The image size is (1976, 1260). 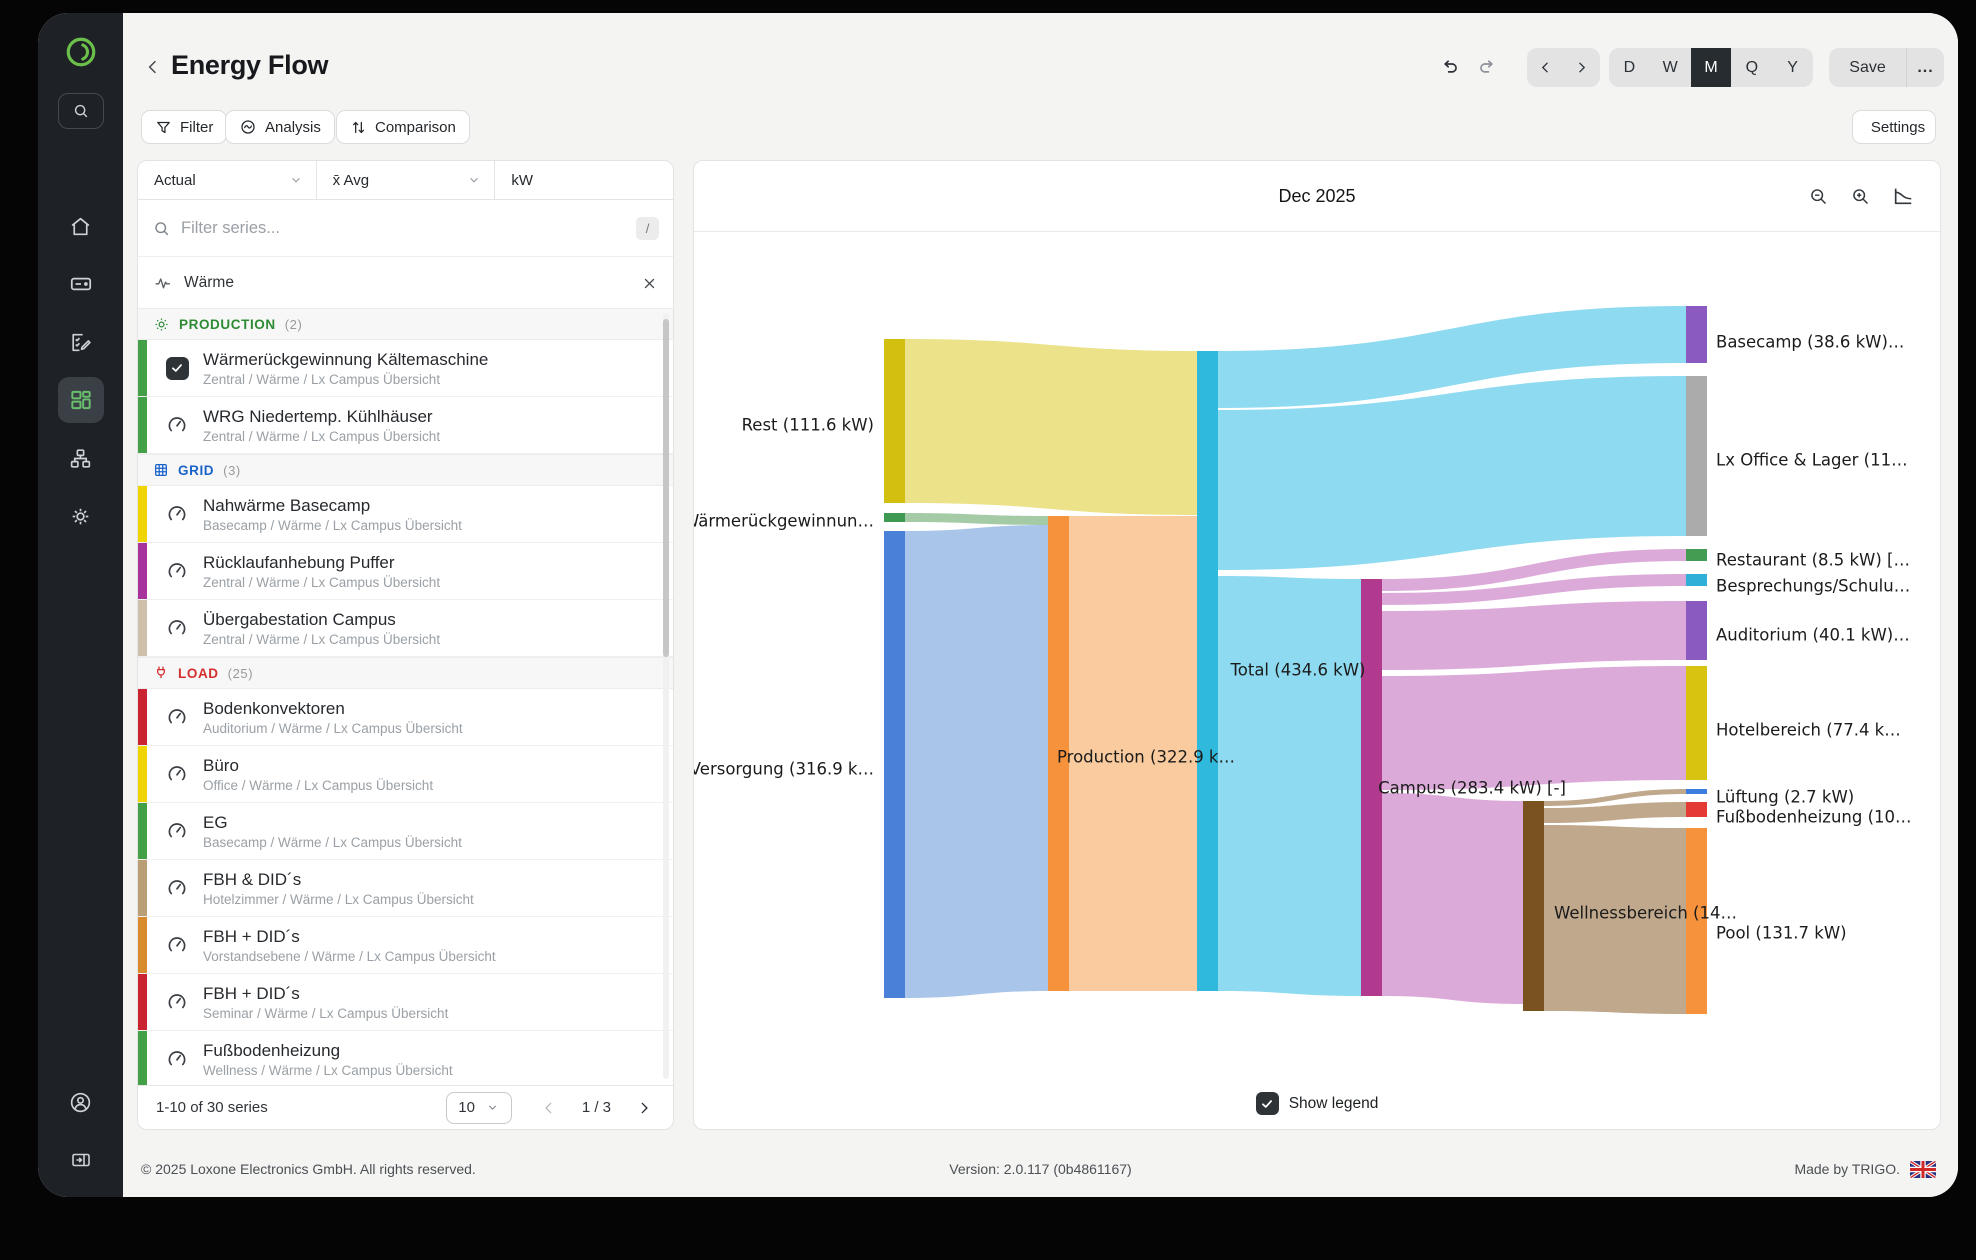 What do you see at coordinates (1615, 919) in the screenshot?
I see `sankey-link-wellnessbereich-pool` at bounding box center [1615, 919].